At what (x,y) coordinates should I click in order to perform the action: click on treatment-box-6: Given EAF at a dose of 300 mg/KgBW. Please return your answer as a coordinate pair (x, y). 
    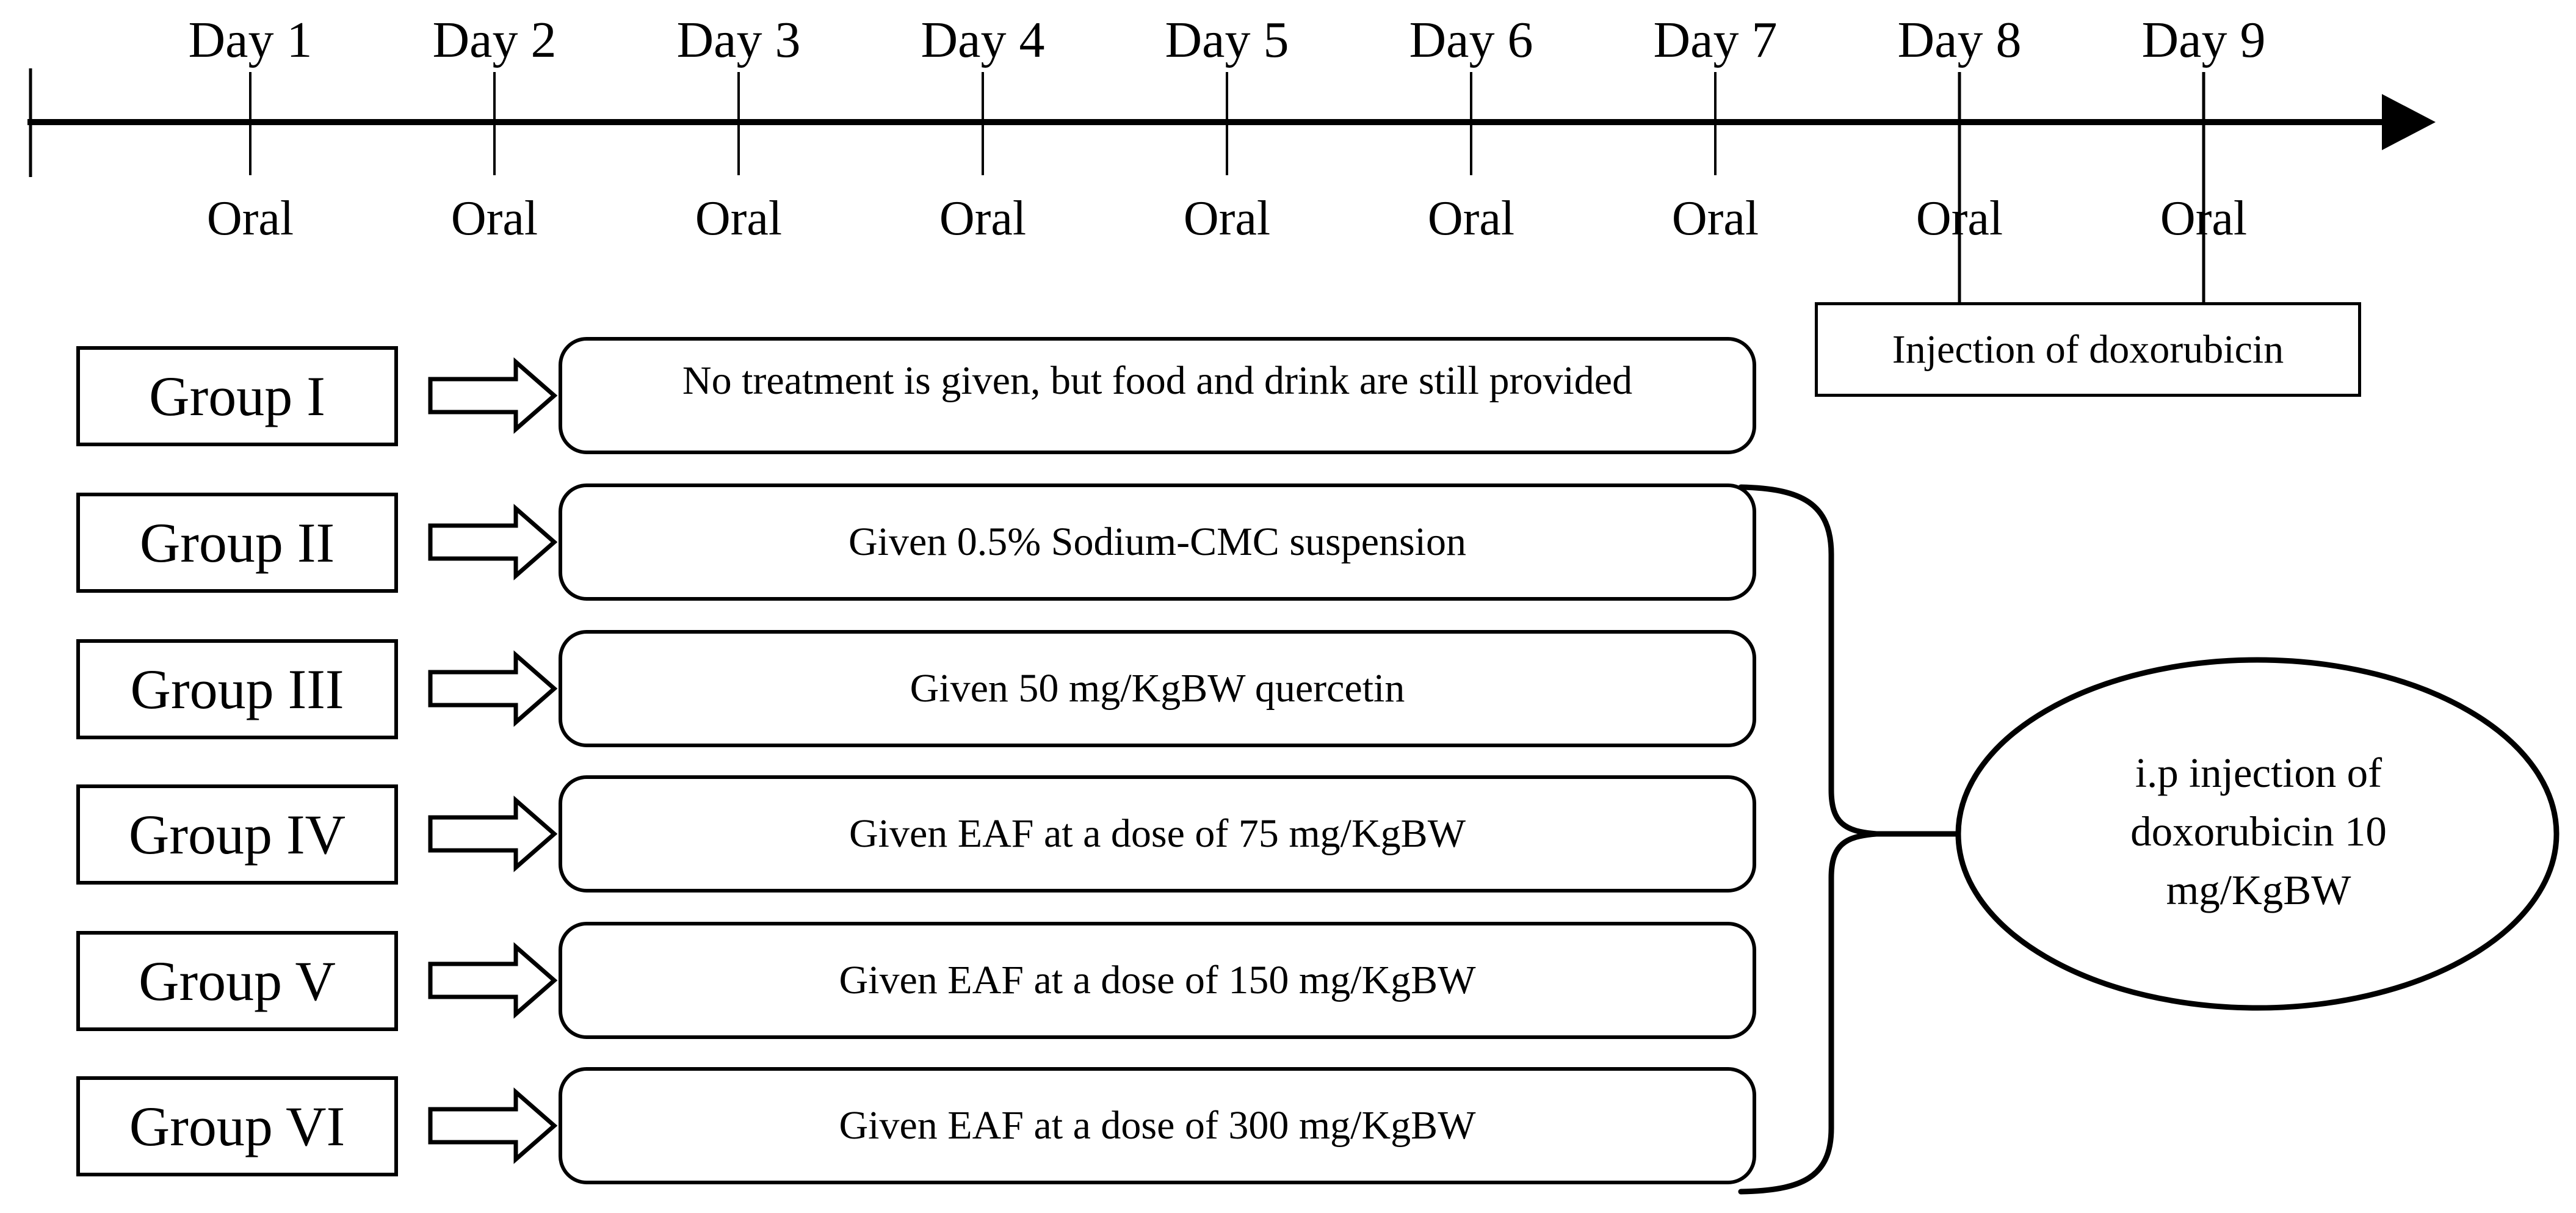
    Looking at the image, I should click on (1157, 1125).